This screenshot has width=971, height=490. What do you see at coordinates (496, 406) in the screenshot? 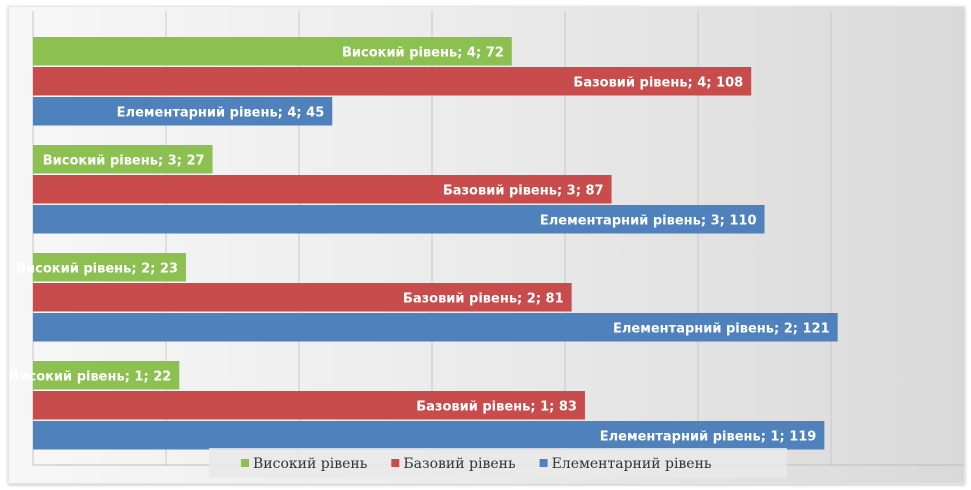
I see `data-label-базовий-рівень-1: Базовий рівень; 1; 83` at bounding box center [496, 406].